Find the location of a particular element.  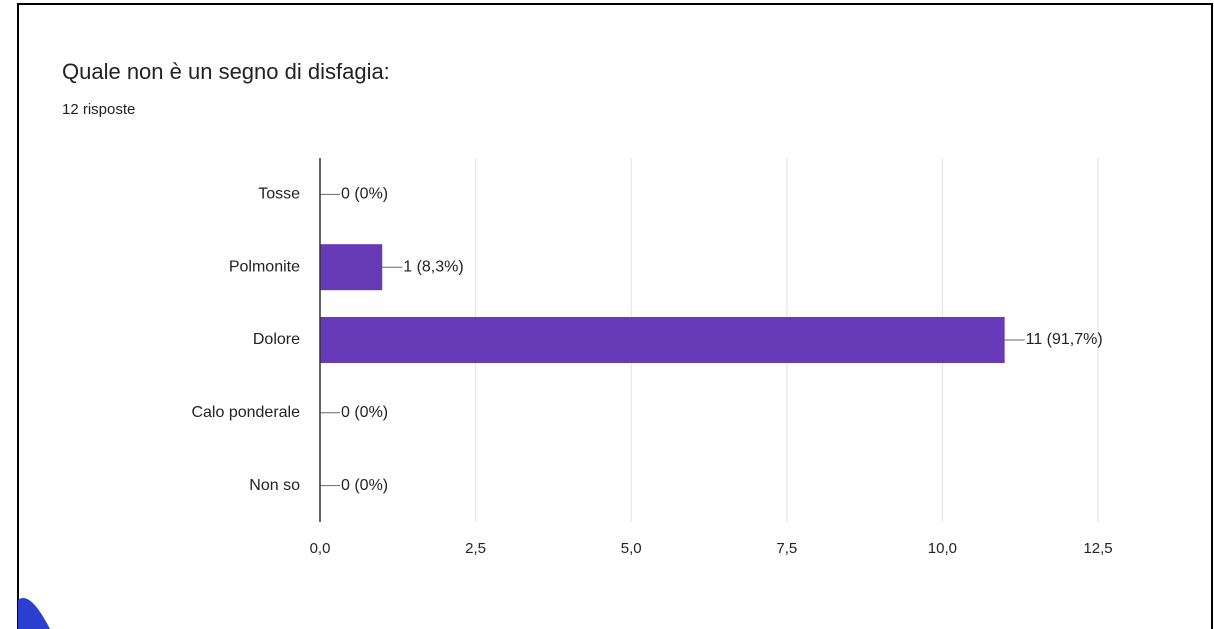

decoration is located at coordinates (34, 613).